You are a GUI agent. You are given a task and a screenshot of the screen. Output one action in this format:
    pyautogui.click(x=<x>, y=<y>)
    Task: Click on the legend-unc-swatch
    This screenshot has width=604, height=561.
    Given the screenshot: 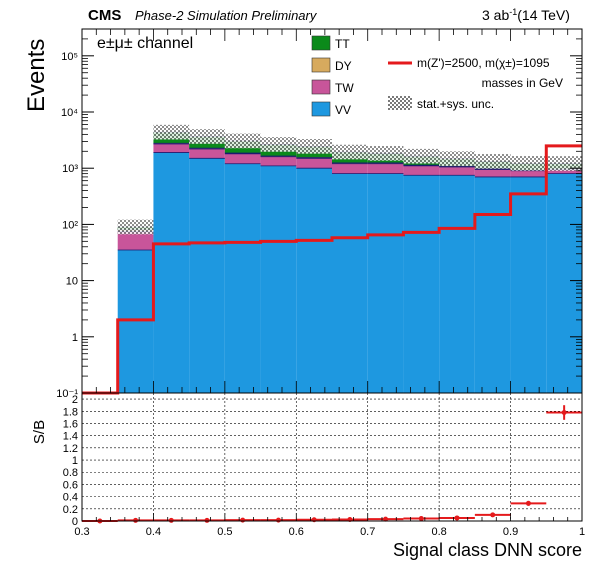 What is the action you would take?
    pyautogui.click(x=400, y=103)
    